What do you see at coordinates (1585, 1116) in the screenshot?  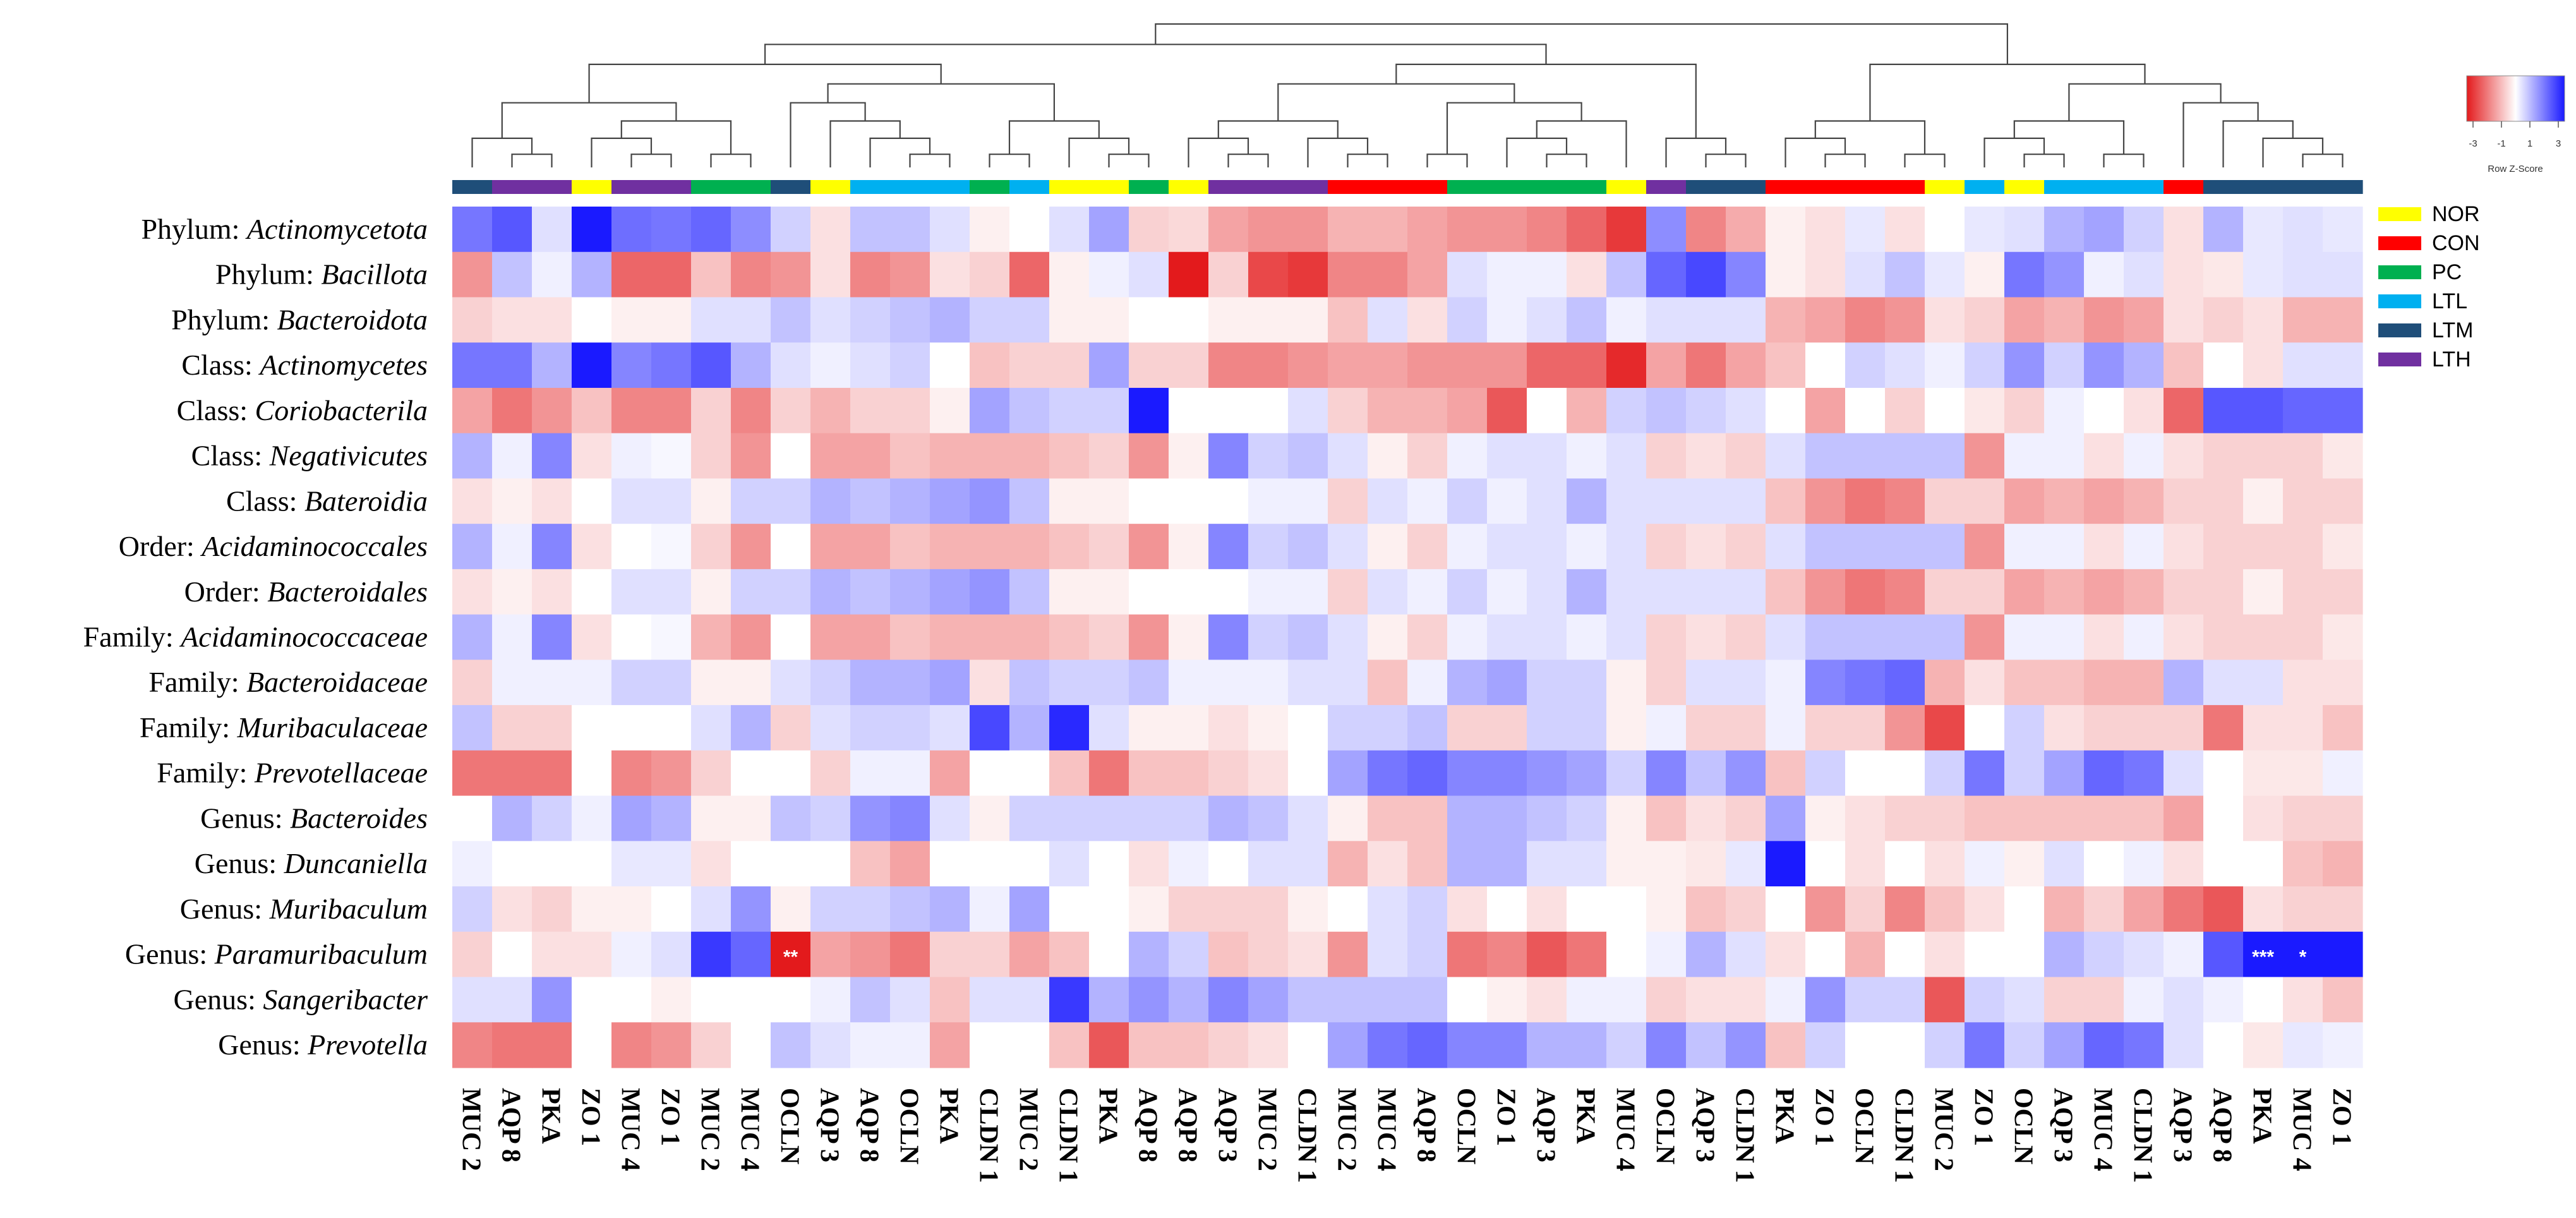 I see `column-label: PKA` at bounding box center [1585, 1116].